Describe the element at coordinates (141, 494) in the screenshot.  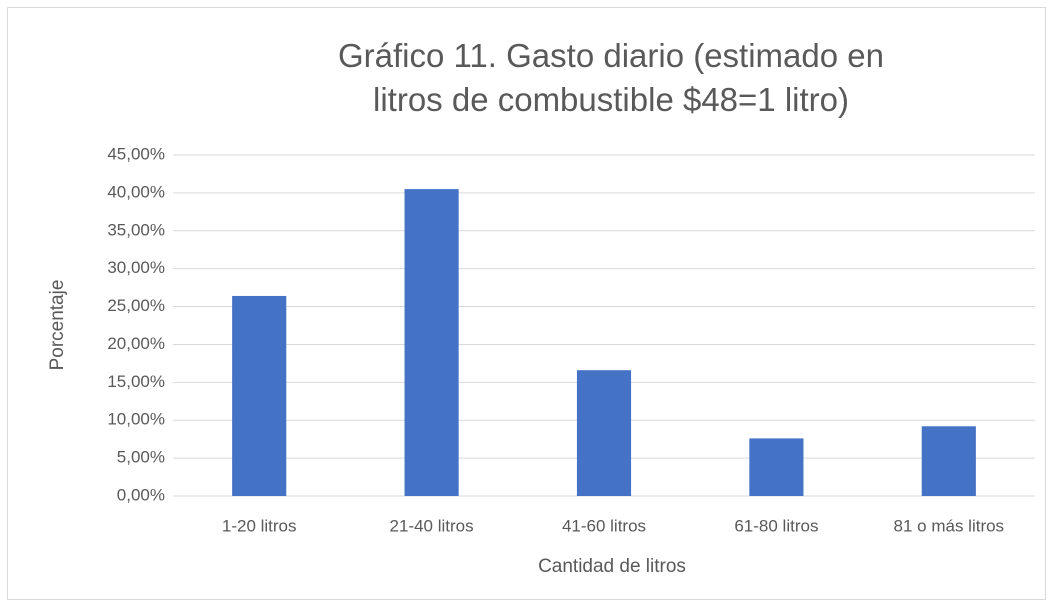
I see `y-tick-label: 0,00%` at that location.